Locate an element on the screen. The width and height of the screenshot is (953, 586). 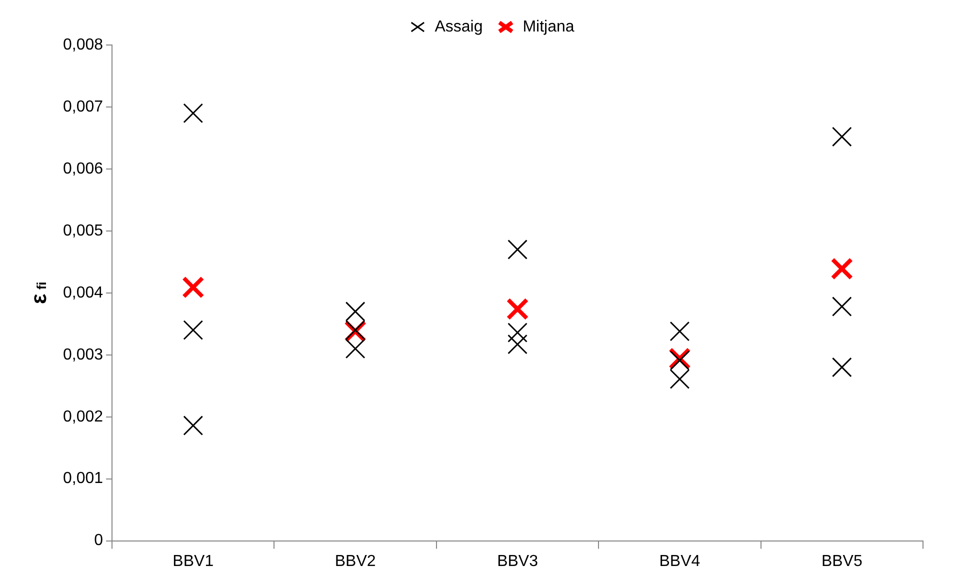
legend-label: Assaig is located at coordinates (458, 27).